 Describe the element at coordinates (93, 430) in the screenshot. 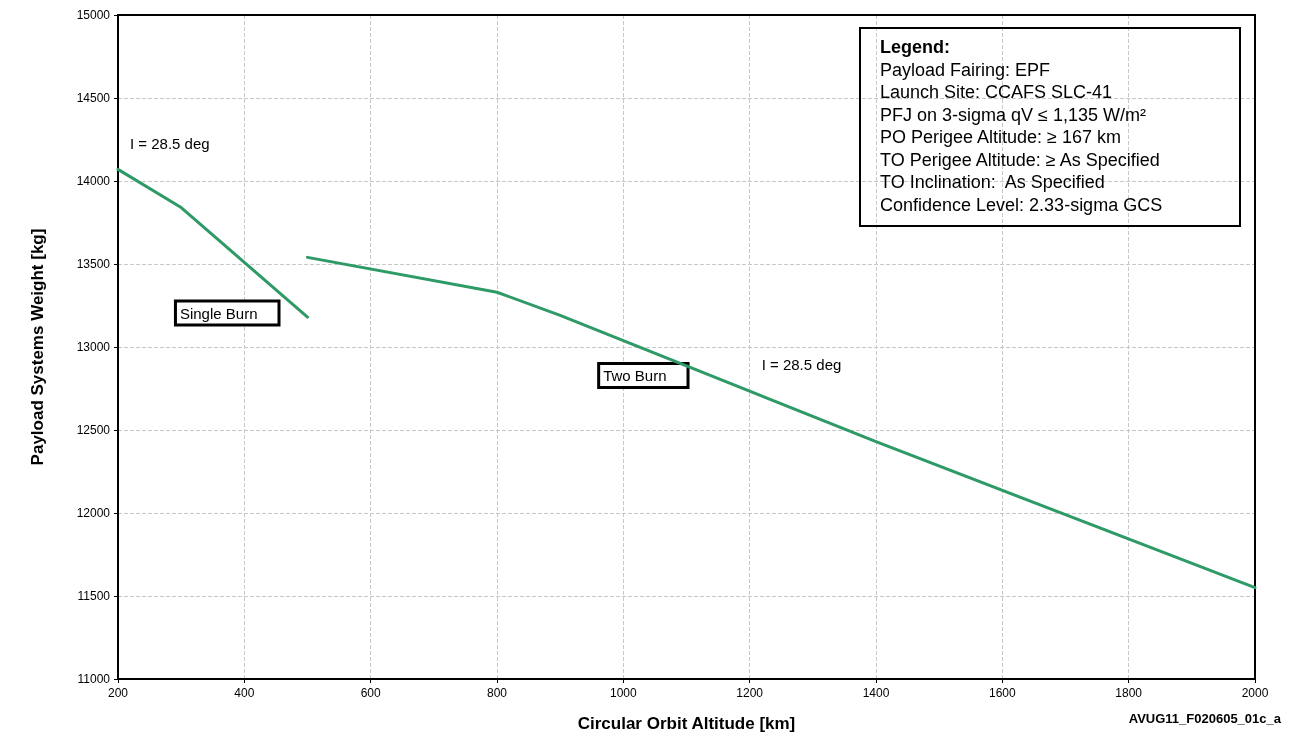

I see `y-tick-label: 12500` at that location.